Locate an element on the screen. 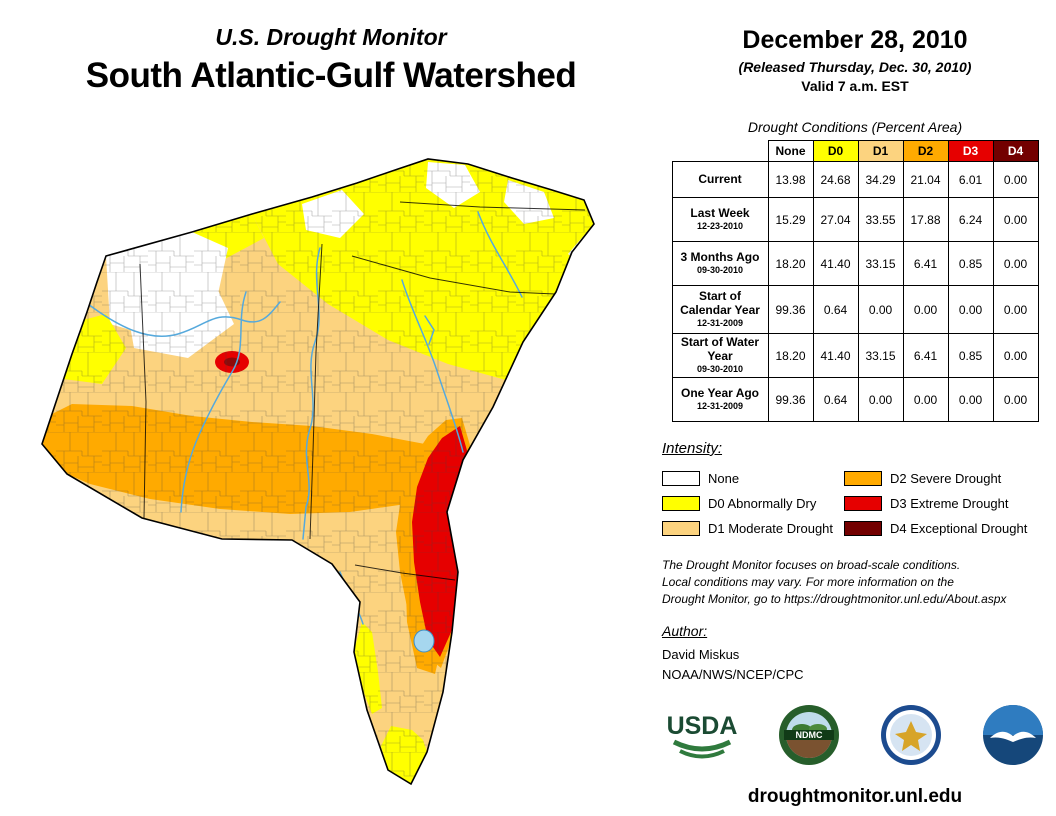 The image size is (1056, 816). legend-item-d1: D1 Moderate Drought is located at coordinates (753, 528).